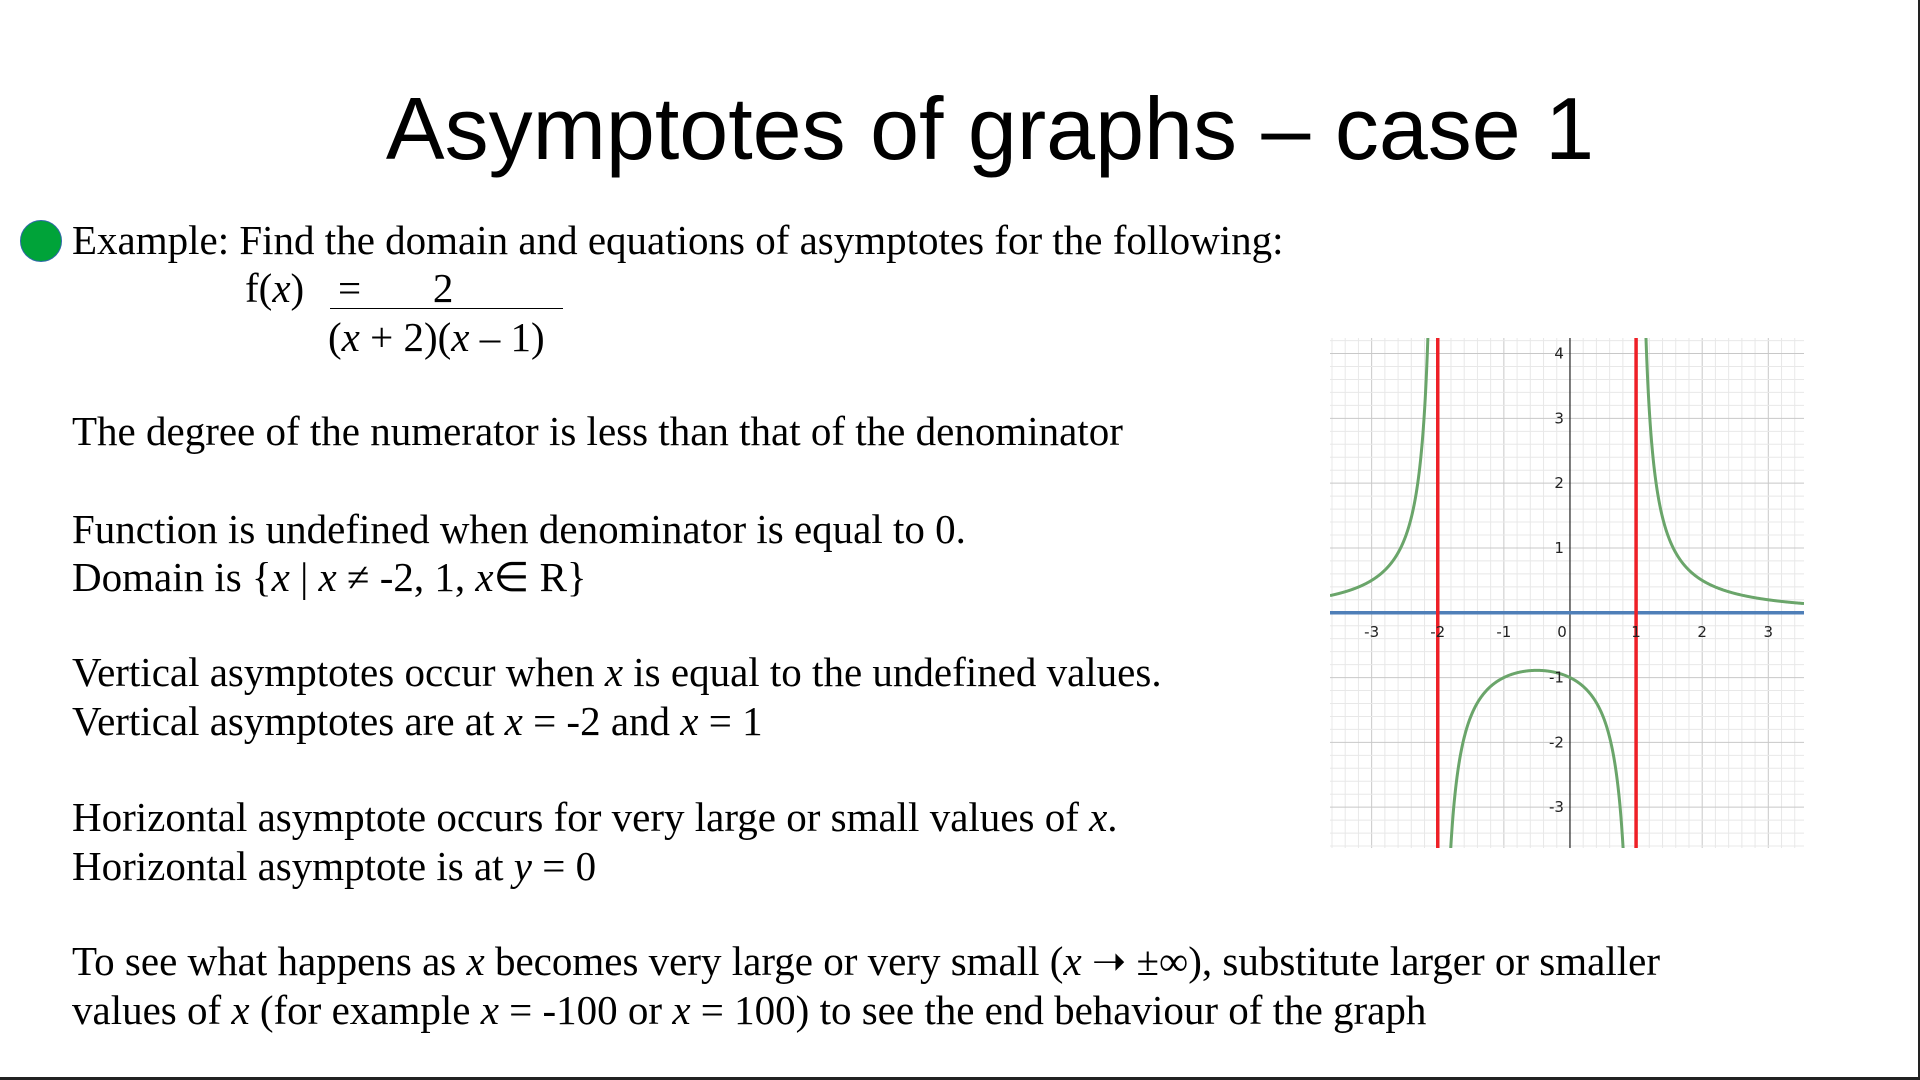  Describe the element at coordinates (1559, 483) in the screenshot. I see `y-tick-label: 2` at that location.